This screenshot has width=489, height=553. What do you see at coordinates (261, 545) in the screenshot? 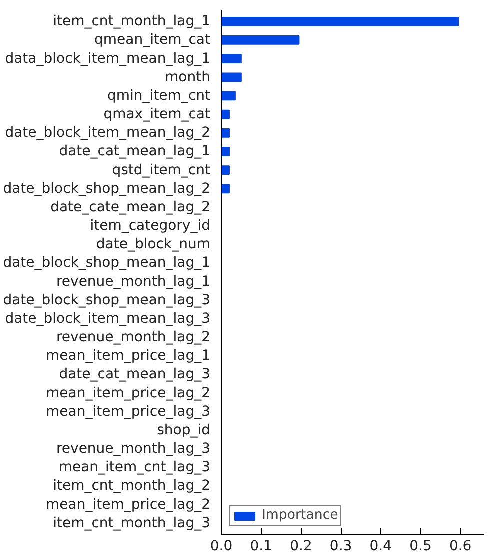
I see `x-tick-label: 0.1` at bounding box center [261, 545].